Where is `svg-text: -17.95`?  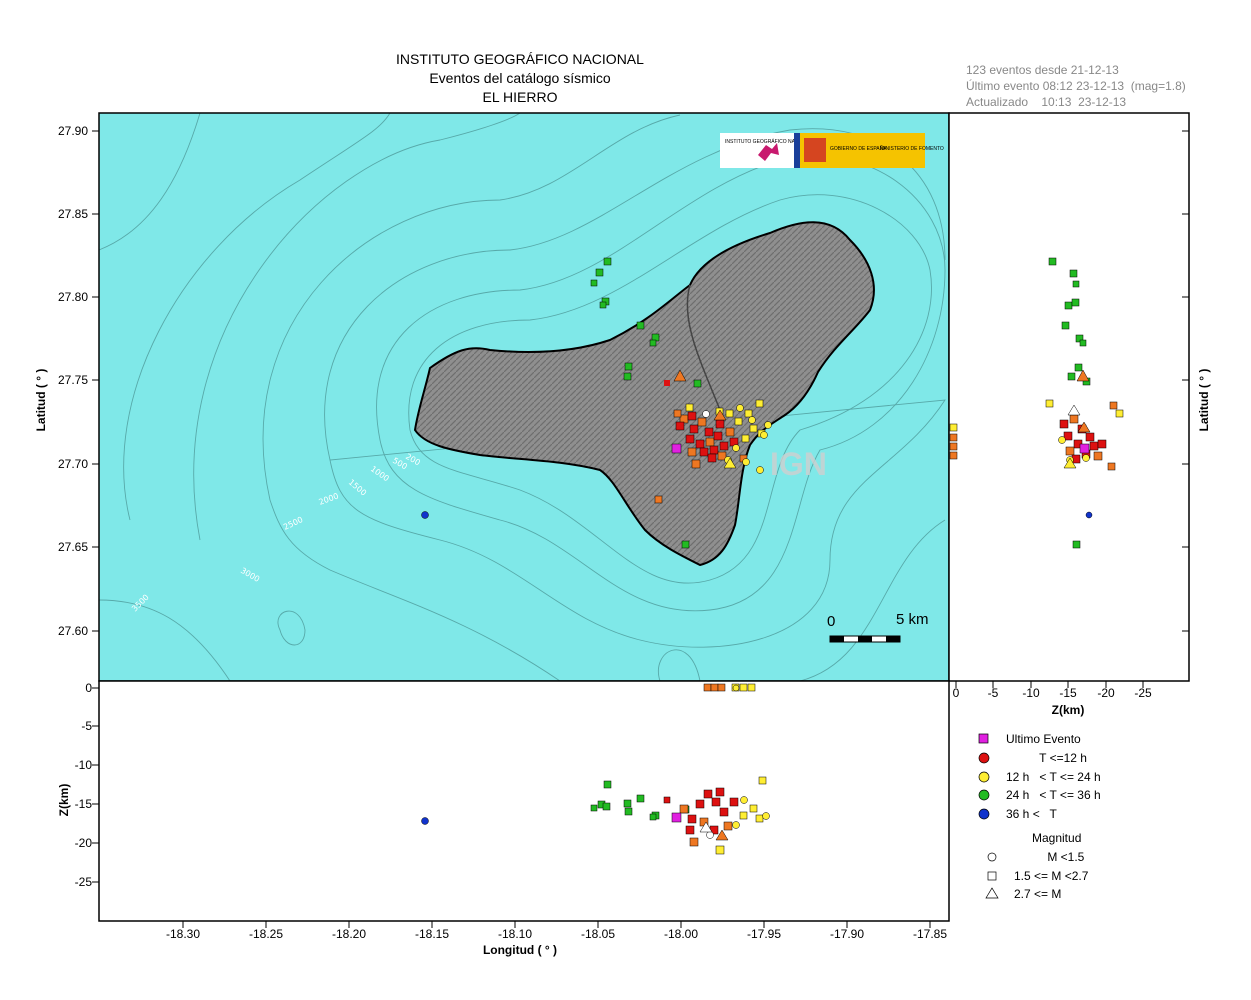 svg-text: -17.95 is located at coordinates (764, 934).